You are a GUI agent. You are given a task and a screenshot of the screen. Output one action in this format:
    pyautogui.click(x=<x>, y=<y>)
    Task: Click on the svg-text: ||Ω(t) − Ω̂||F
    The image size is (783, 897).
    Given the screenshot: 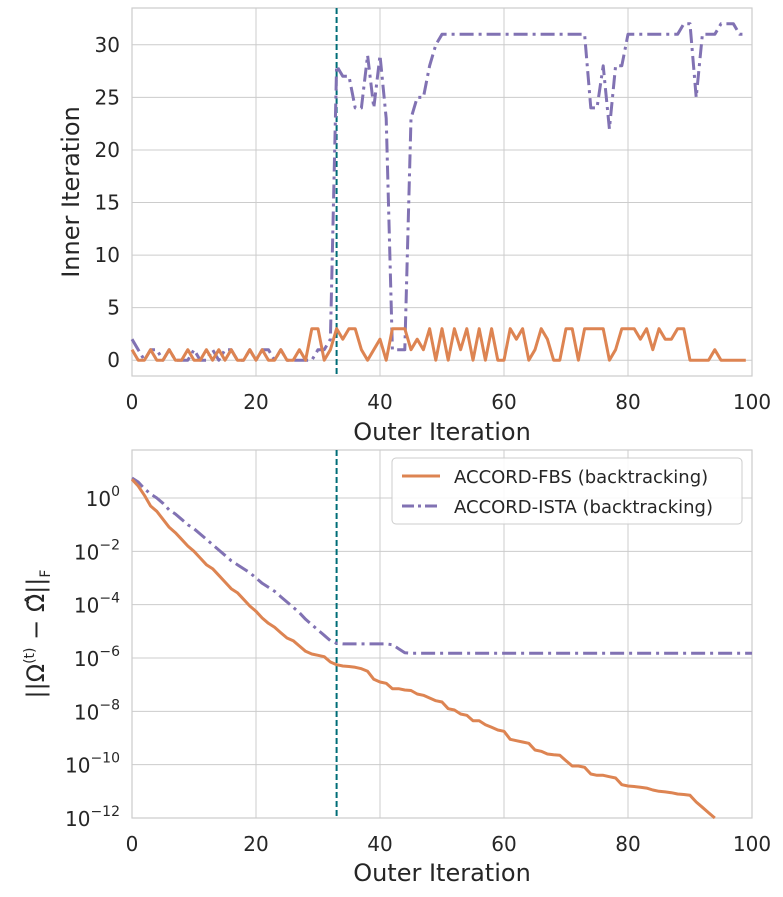 What is the action you would take?
    pyautogui.click(x=38, y=634)
    